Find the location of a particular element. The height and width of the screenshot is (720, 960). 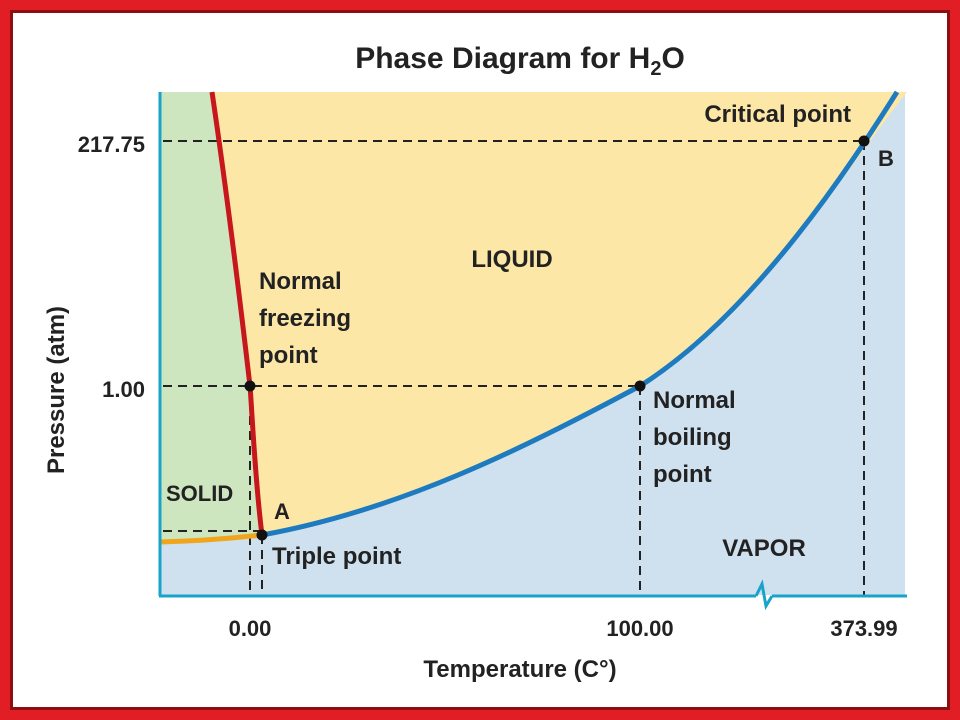

freezing-point-label: Normal freezing point is located at coordinates (305, 318).